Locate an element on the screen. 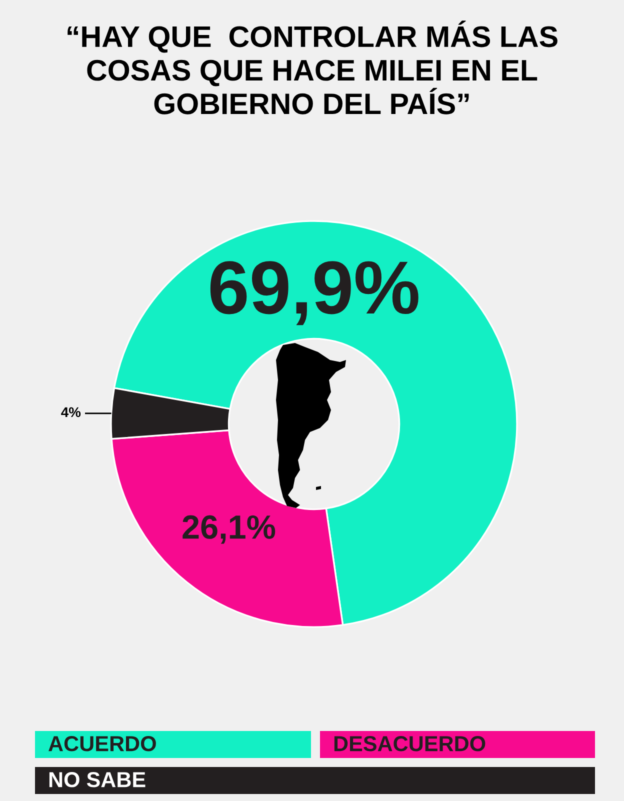  chart-title: “HAY QUE CONTROLAR MÁS LAS COSAS QUE HACE MILEI EN EL GOBIERNO DEL PAÍS” is located at coordinates (313, 67).